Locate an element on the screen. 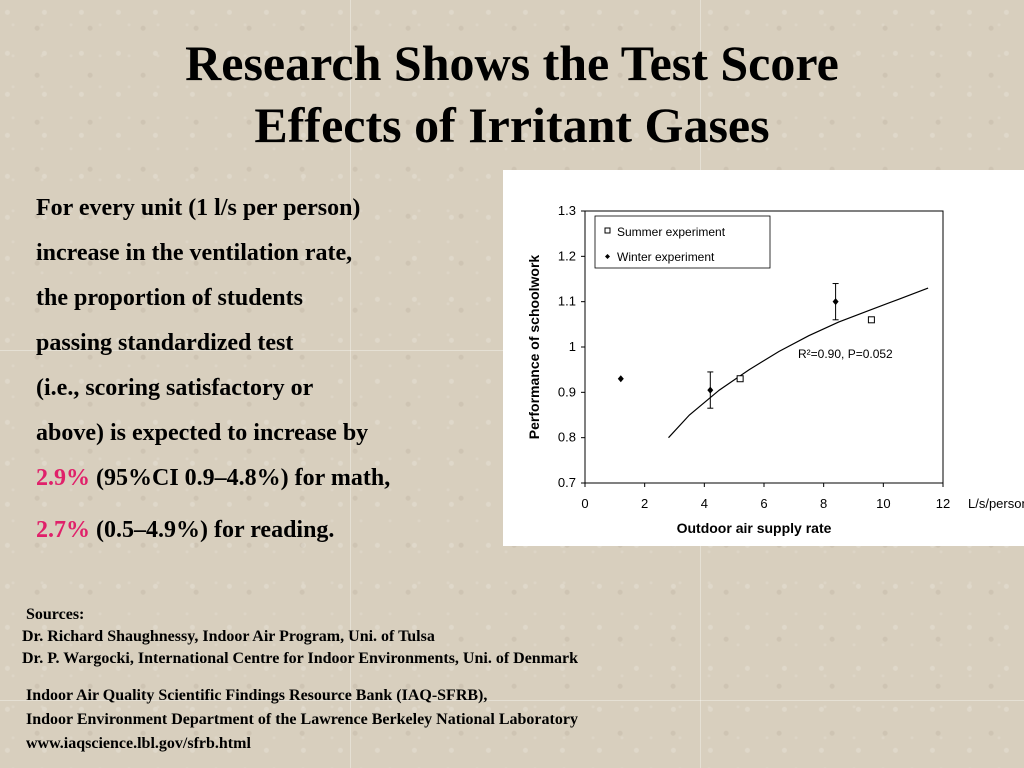  y-tick-label: 1.3 is located at coordinates (567, 210).